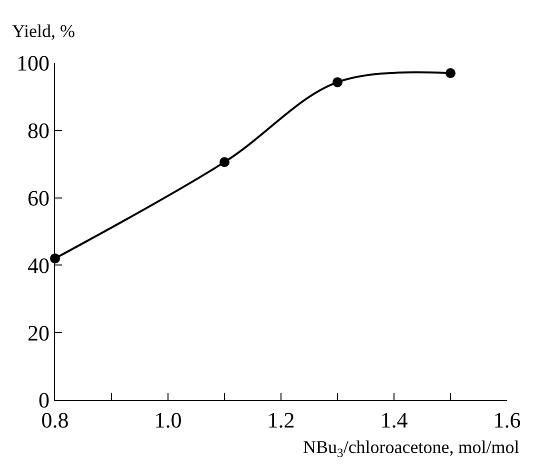  What do you see at coordinates (281, 420) in the screenshot?
I see `x-tick-label: 1.2` at bounding box center [281, 420].